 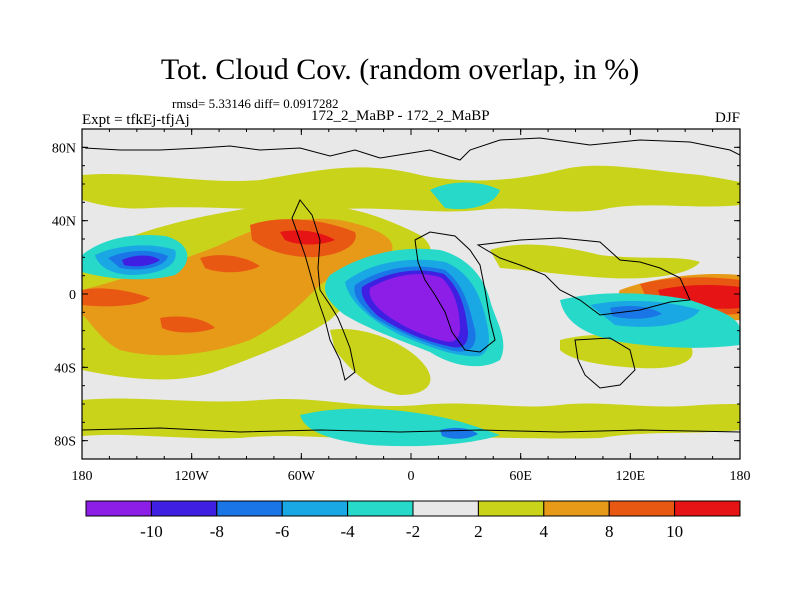 I want to click on colorbar-label: -10, so click(x=151, y=531).